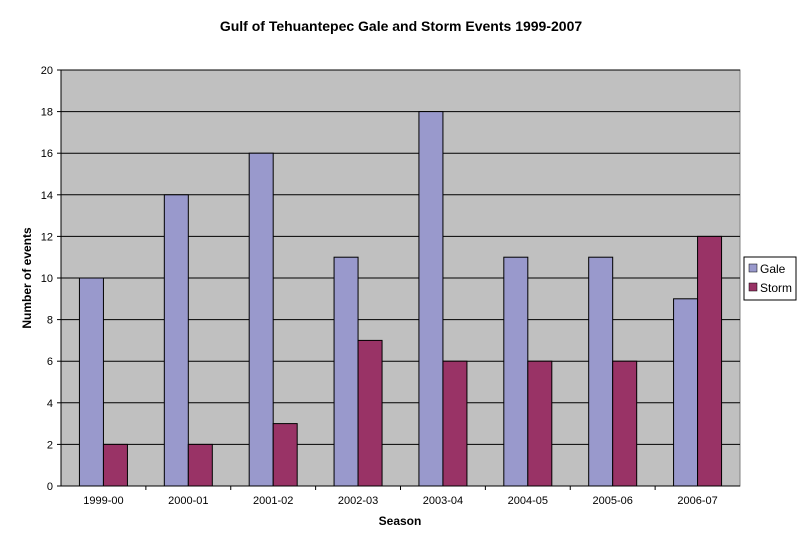 The height and width of the screenshot is (547, 800). What do you see at coordinates (770, 278) in the screenshot?
I see `legend: Gale Storm` at bounding box center [770, 278].